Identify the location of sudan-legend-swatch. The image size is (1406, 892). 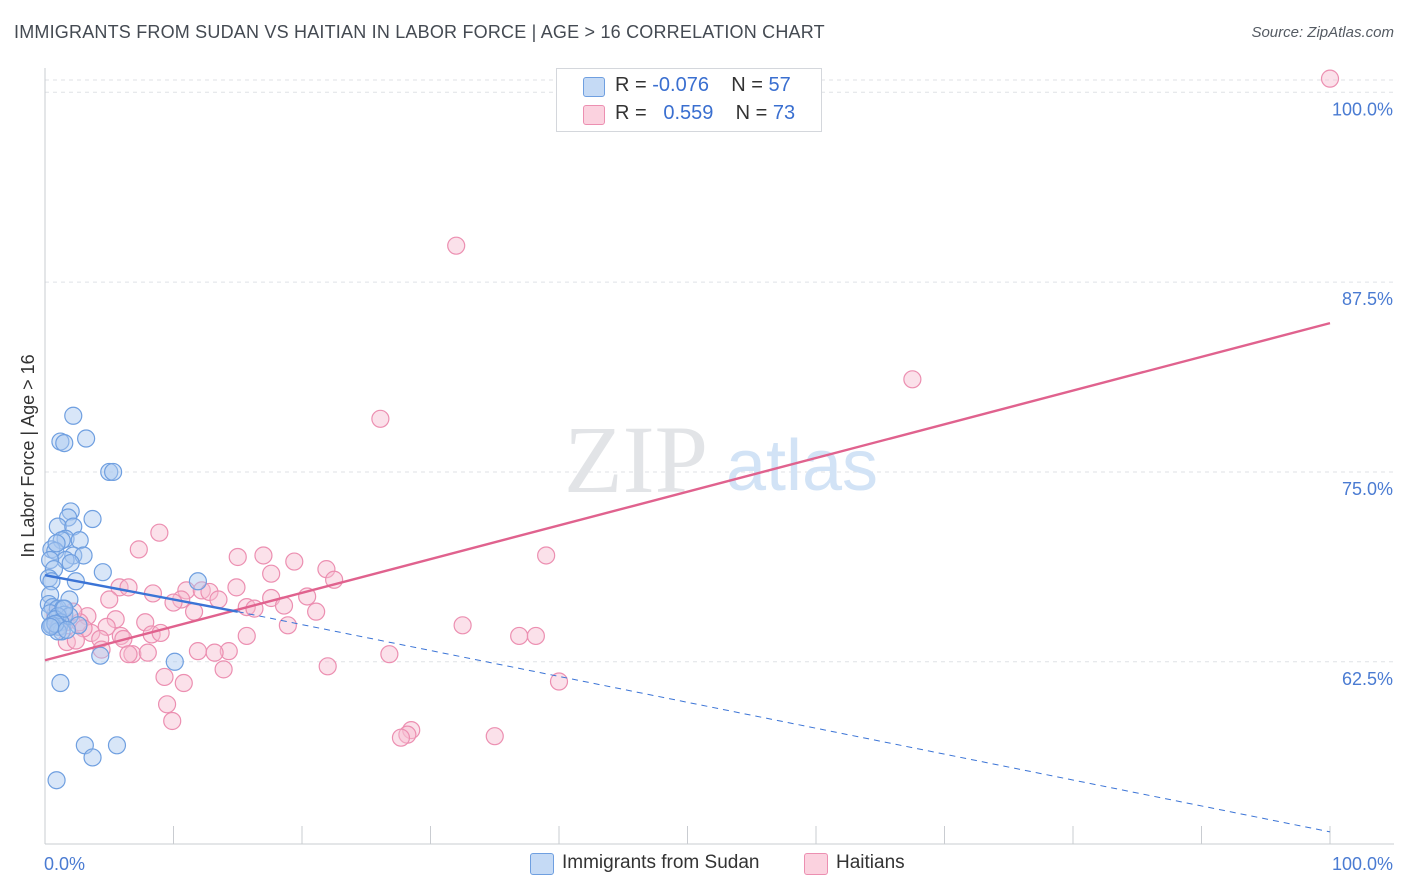
(542, 864).